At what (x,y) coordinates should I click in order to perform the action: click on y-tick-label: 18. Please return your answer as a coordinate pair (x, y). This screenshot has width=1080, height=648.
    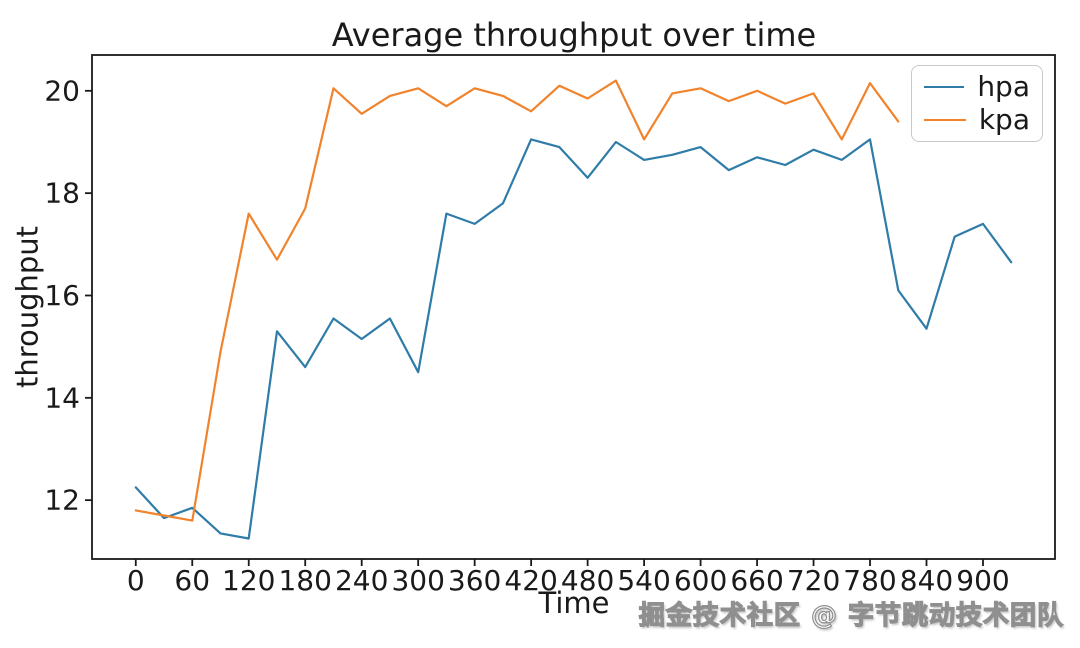
    Looking at the image, I should click on (62, 193).